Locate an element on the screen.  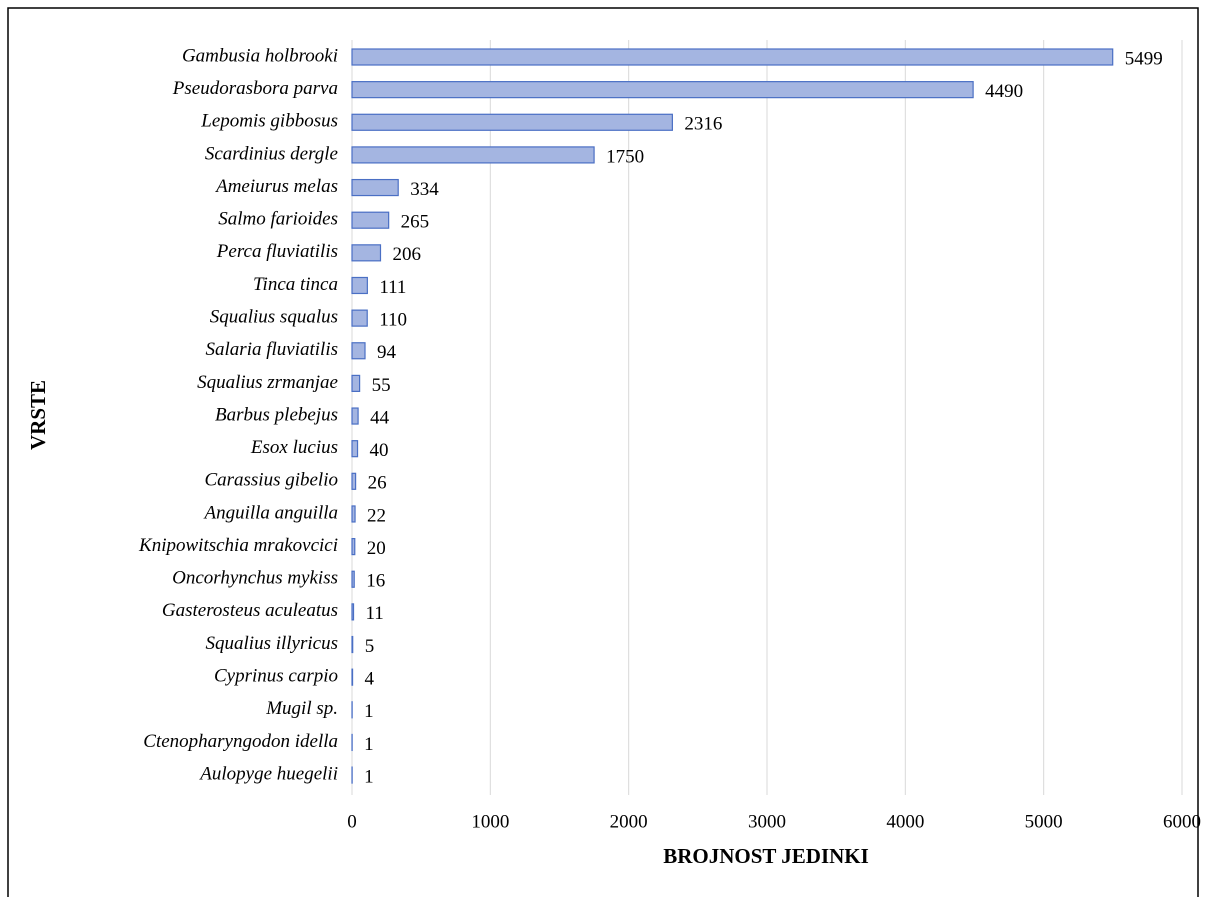
y-tick-label: Tinca tinca is located at coordinates (295, 284).